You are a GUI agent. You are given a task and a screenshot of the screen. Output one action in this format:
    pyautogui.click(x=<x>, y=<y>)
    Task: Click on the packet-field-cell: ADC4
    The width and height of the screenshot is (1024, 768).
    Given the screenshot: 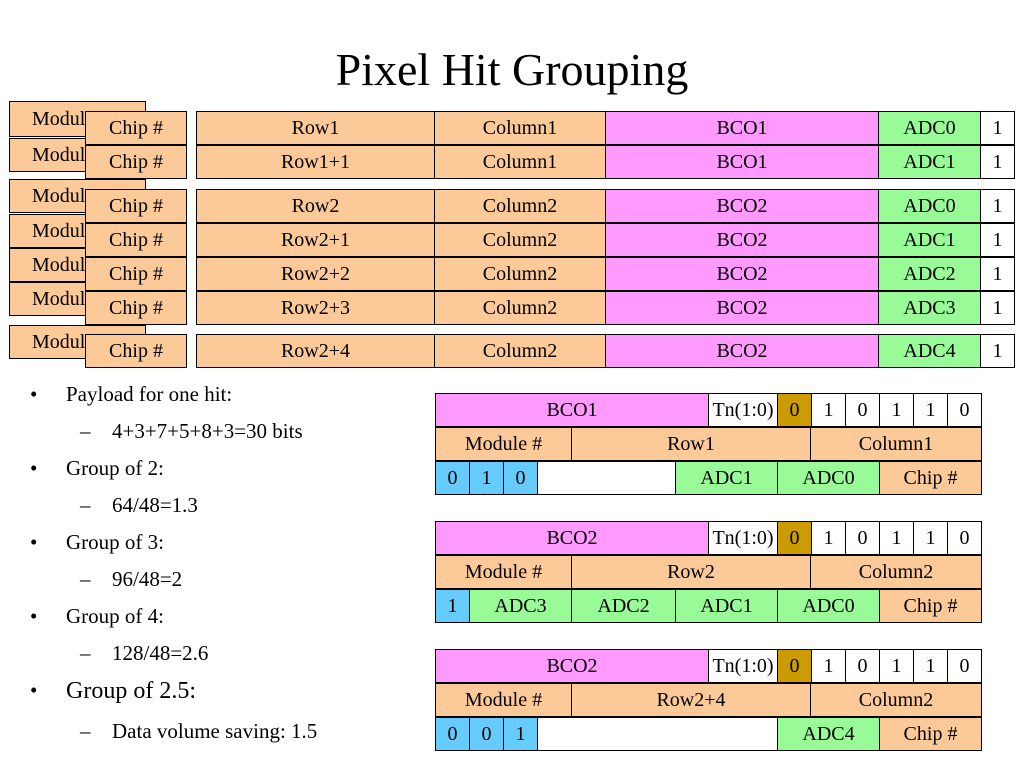 What is the action you would take?
    pyautogui.click(x=828, y=734)
    